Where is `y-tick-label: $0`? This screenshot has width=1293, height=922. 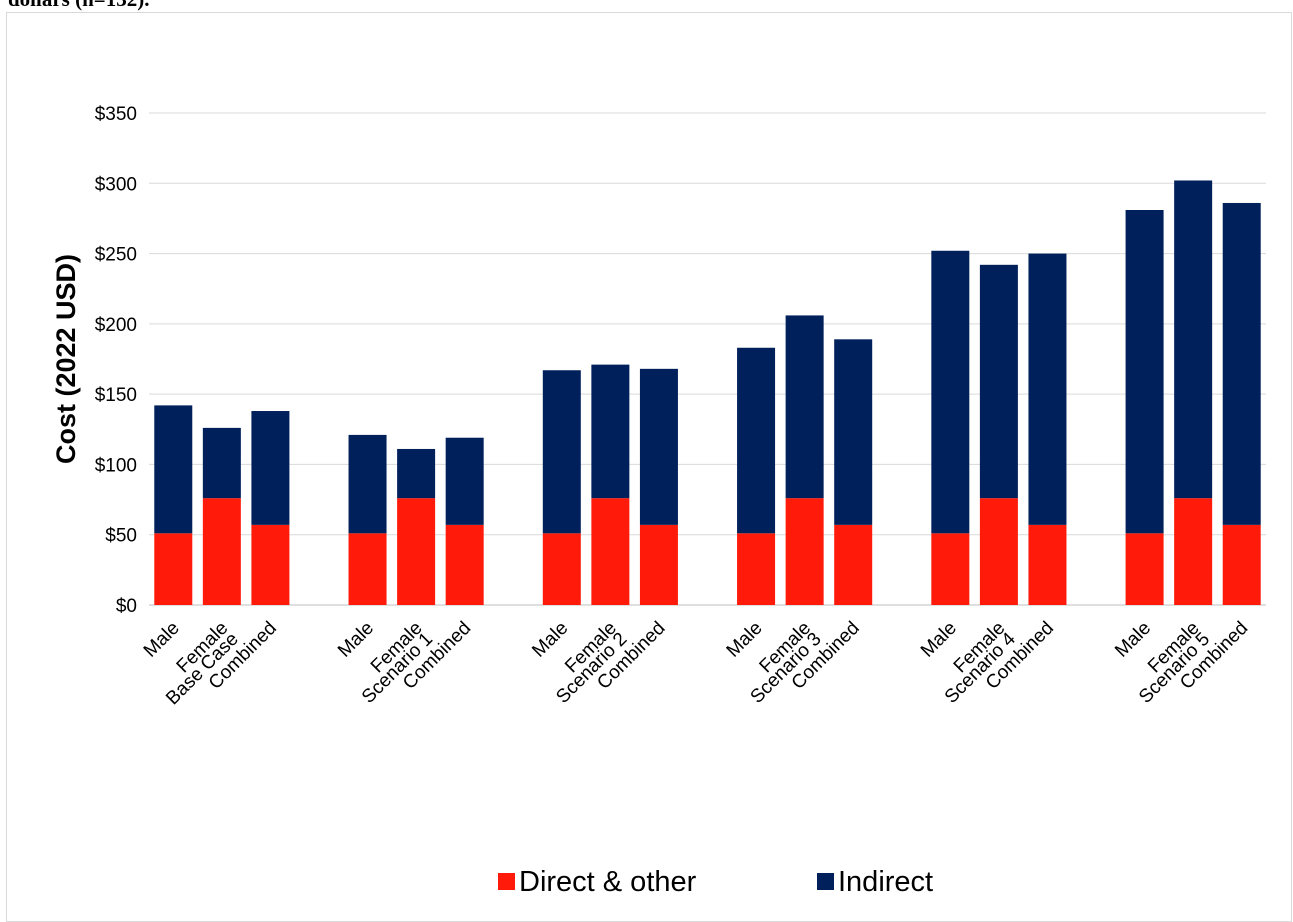 y-tick-label: $0 is located at coordinates (126, 606).